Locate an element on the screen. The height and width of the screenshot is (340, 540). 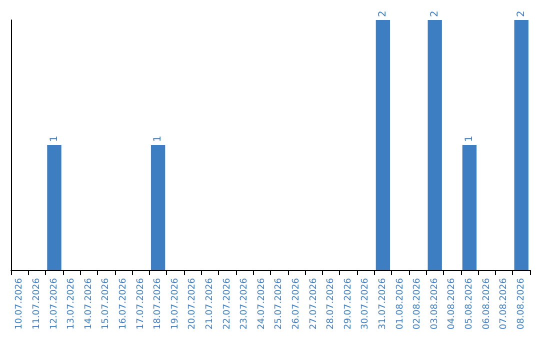
x-tick-label: 22.07.2026 is located at coordinates (227, 304).